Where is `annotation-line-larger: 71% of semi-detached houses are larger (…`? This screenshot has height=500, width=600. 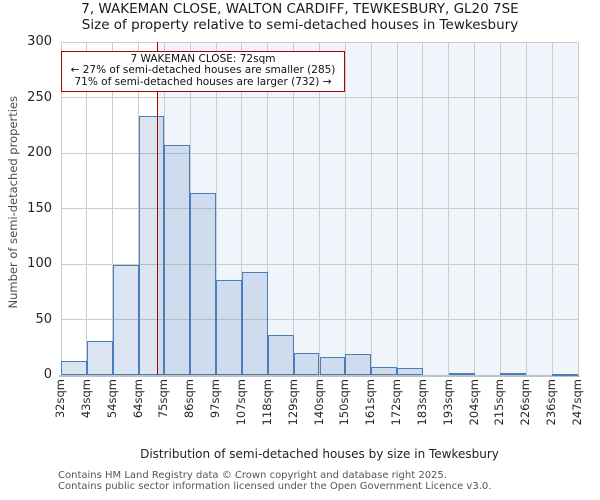
annotation-line-larger: 71% of semi-detached houses are larger (… is located at coordinates (203, 81).